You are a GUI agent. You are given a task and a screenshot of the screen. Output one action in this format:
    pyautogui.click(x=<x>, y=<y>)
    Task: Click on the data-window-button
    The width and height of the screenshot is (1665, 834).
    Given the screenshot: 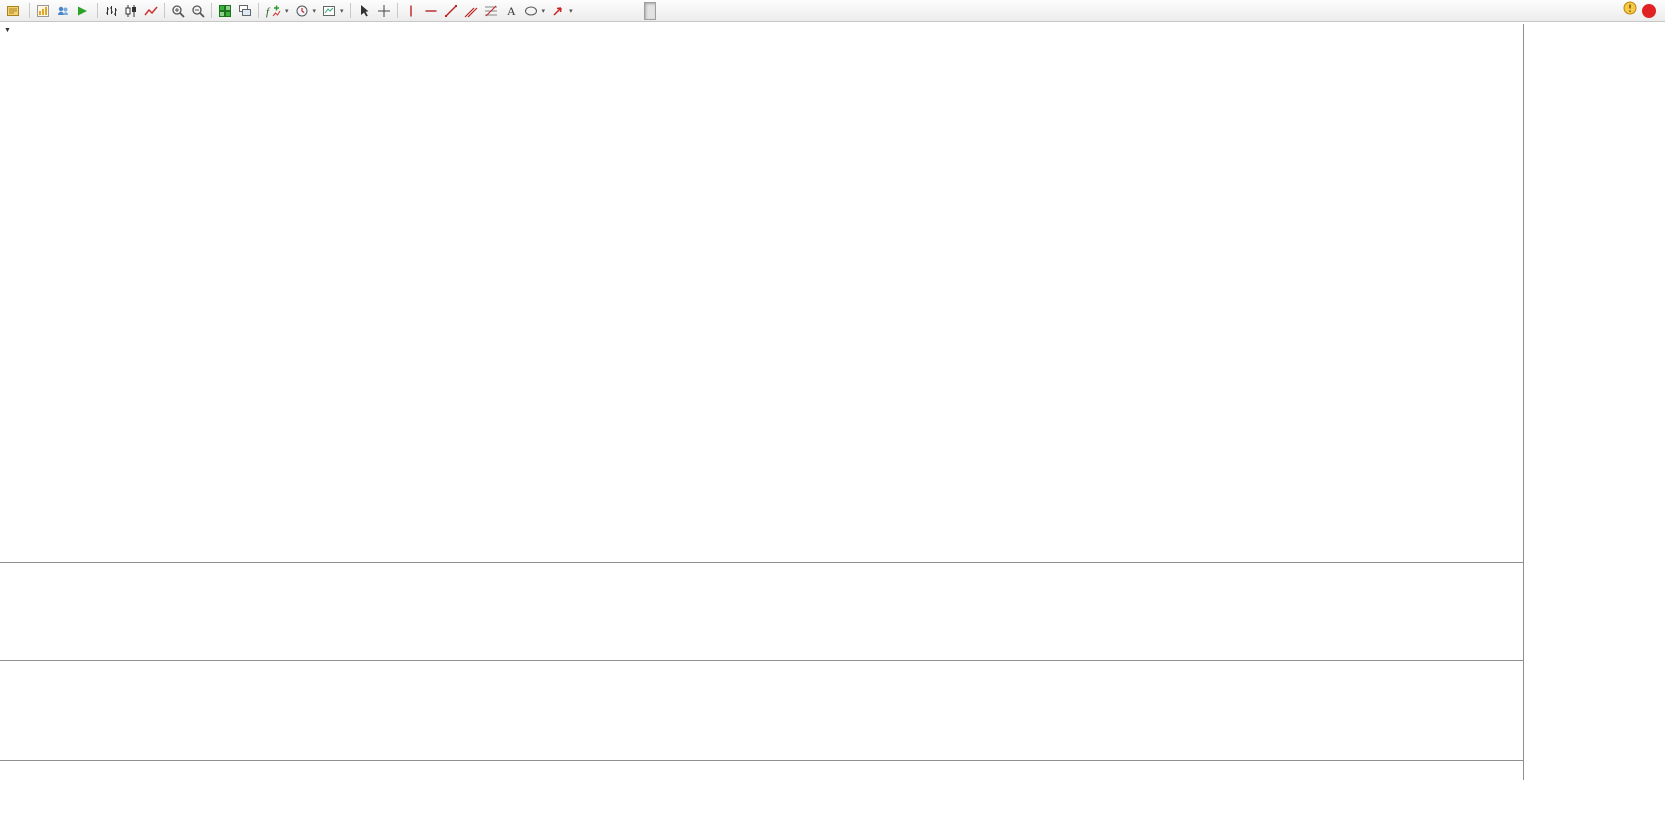 What is the action you would take?
    pyautogui.click(x=63, y=11)
    